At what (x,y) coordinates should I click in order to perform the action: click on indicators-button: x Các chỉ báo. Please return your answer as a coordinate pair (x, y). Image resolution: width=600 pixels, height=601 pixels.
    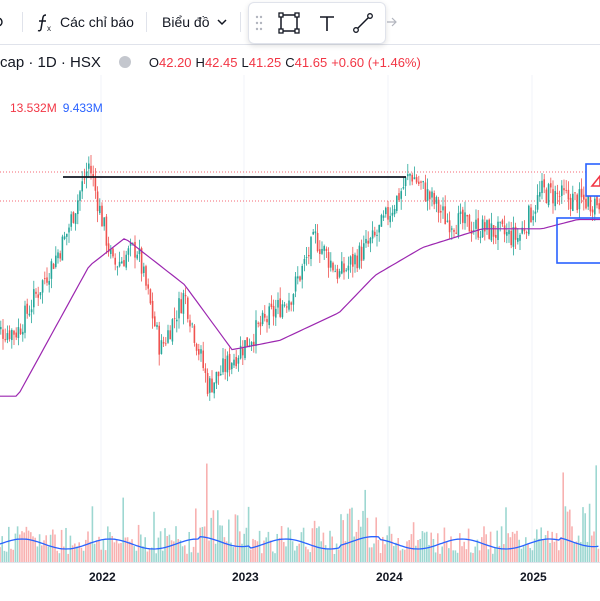
    Looking at the image, I should click on (84, 22).